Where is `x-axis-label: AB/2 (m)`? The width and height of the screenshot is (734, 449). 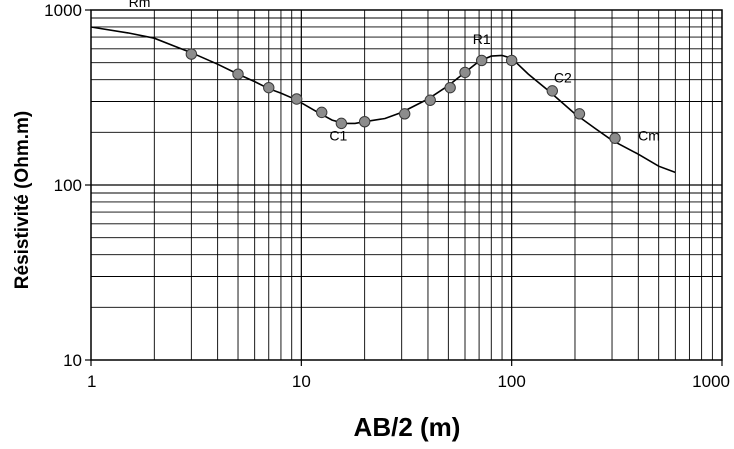
x-axis-label: AB/2 (m) is located at coordinates (407, 427).